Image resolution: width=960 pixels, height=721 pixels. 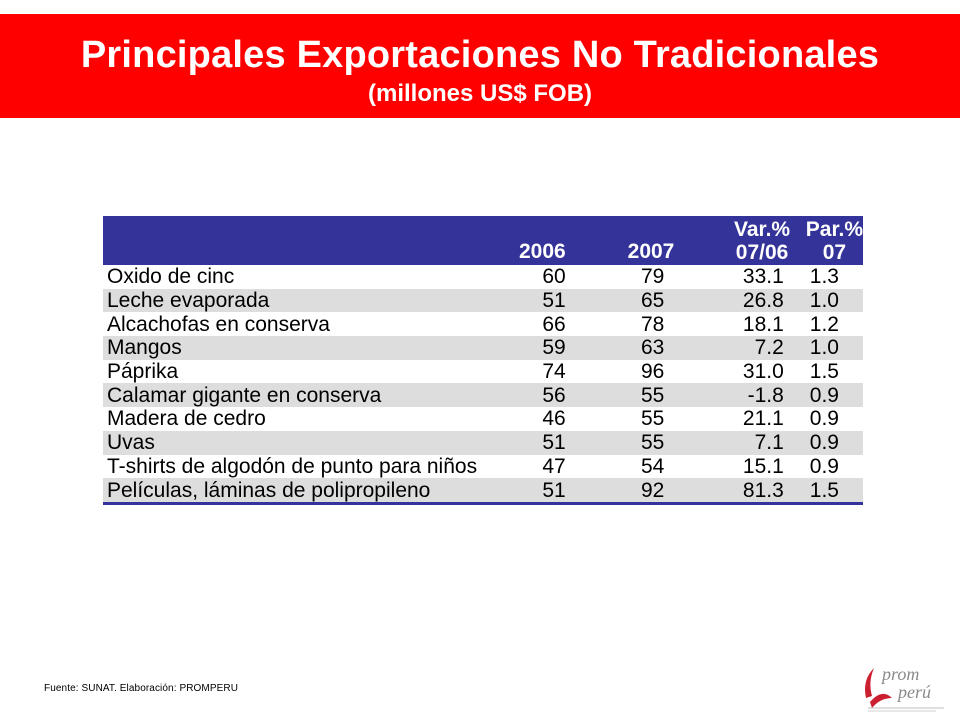 I want to click on source-note: Fuente: SUNAT. Elaboración: PROMPERU, so click(x=141, y=688).